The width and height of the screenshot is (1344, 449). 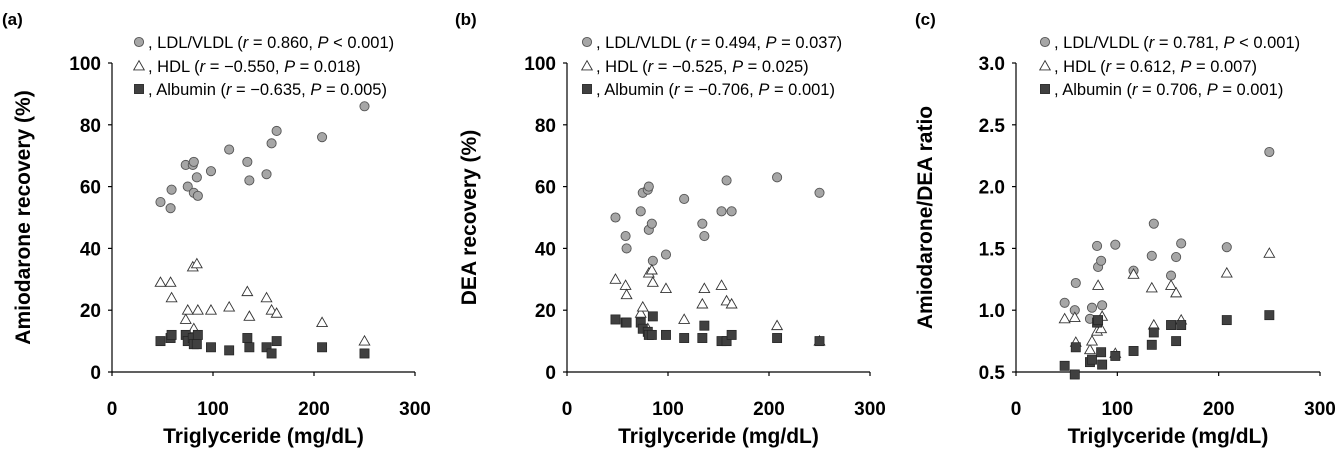 I want to click on series-hdl, so click(x=717, y=304).